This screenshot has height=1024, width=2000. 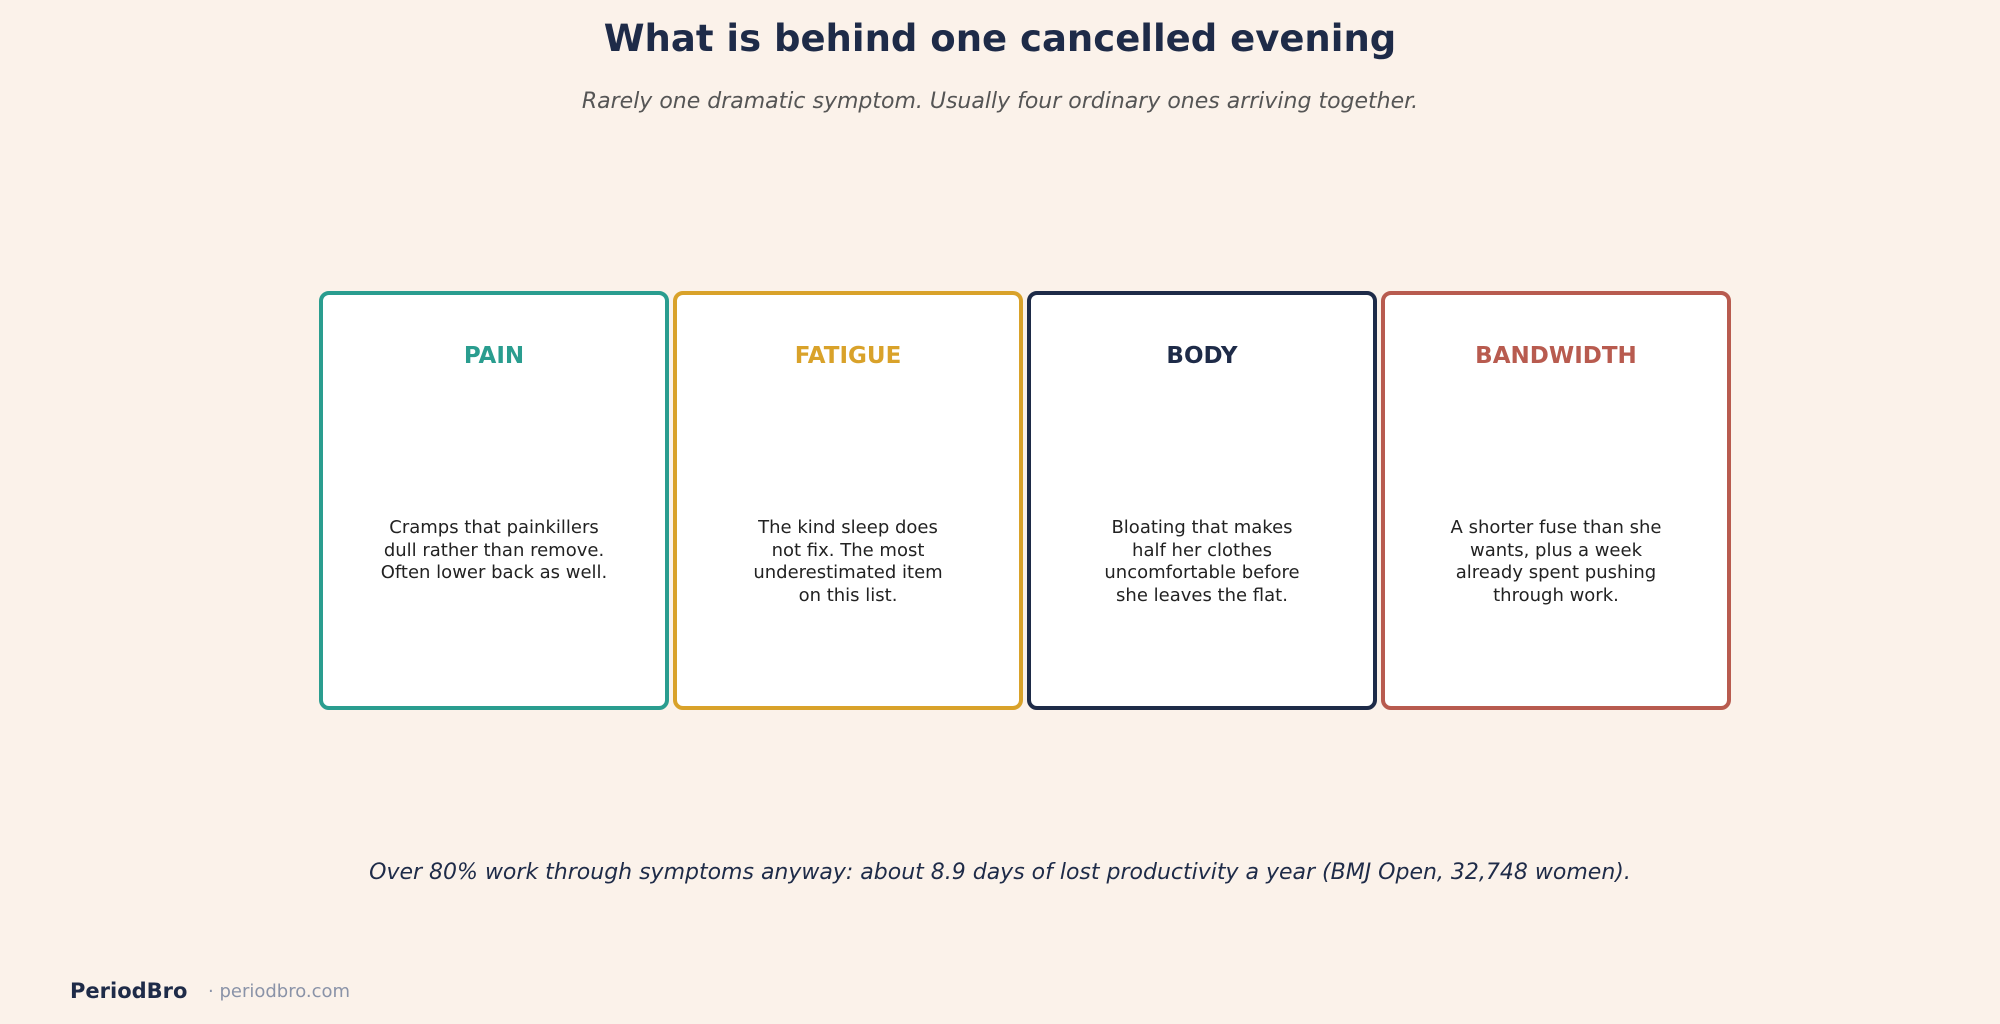 What do you see at coordinates (1202, 356) in the screenshot?
I see `card-title: BODY` at bounding box center [1202, 356].